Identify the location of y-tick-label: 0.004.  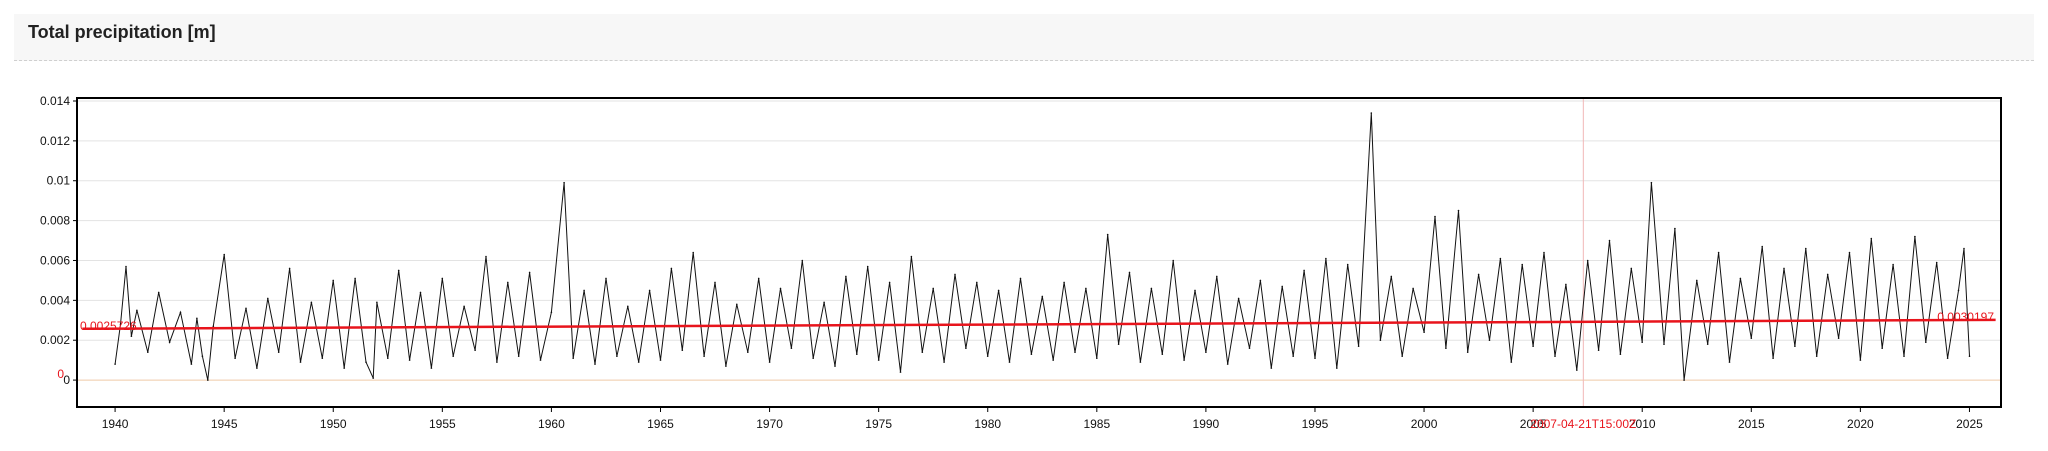
(55, 300).